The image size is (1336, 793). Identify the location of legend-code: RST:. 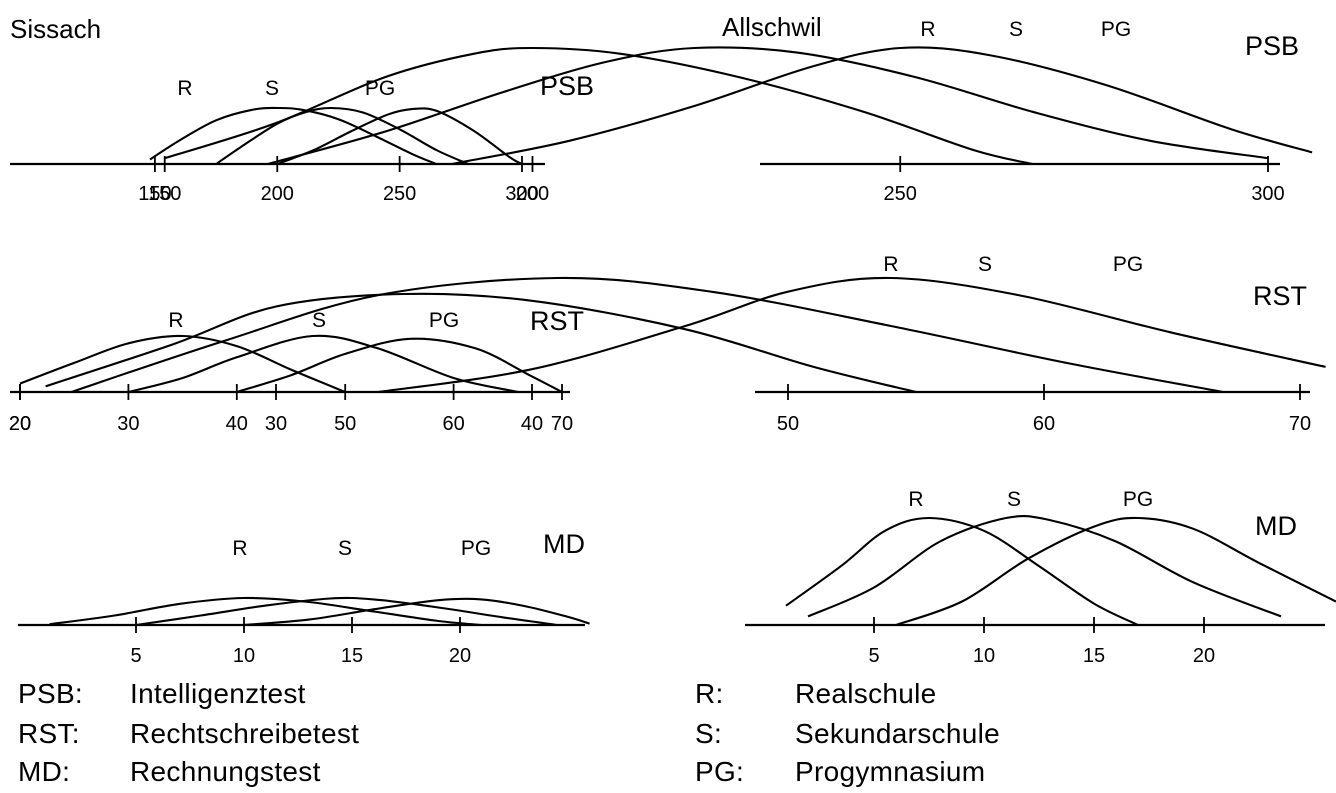
(49, 733).